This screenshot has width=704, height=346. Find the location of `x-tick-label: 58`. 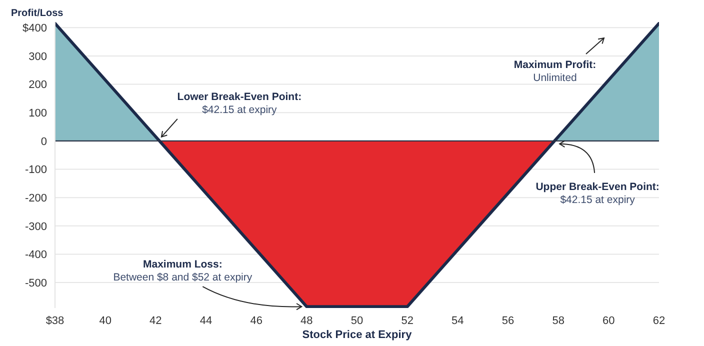

x-tick-label: 58 is located at coordinates (558, 320).